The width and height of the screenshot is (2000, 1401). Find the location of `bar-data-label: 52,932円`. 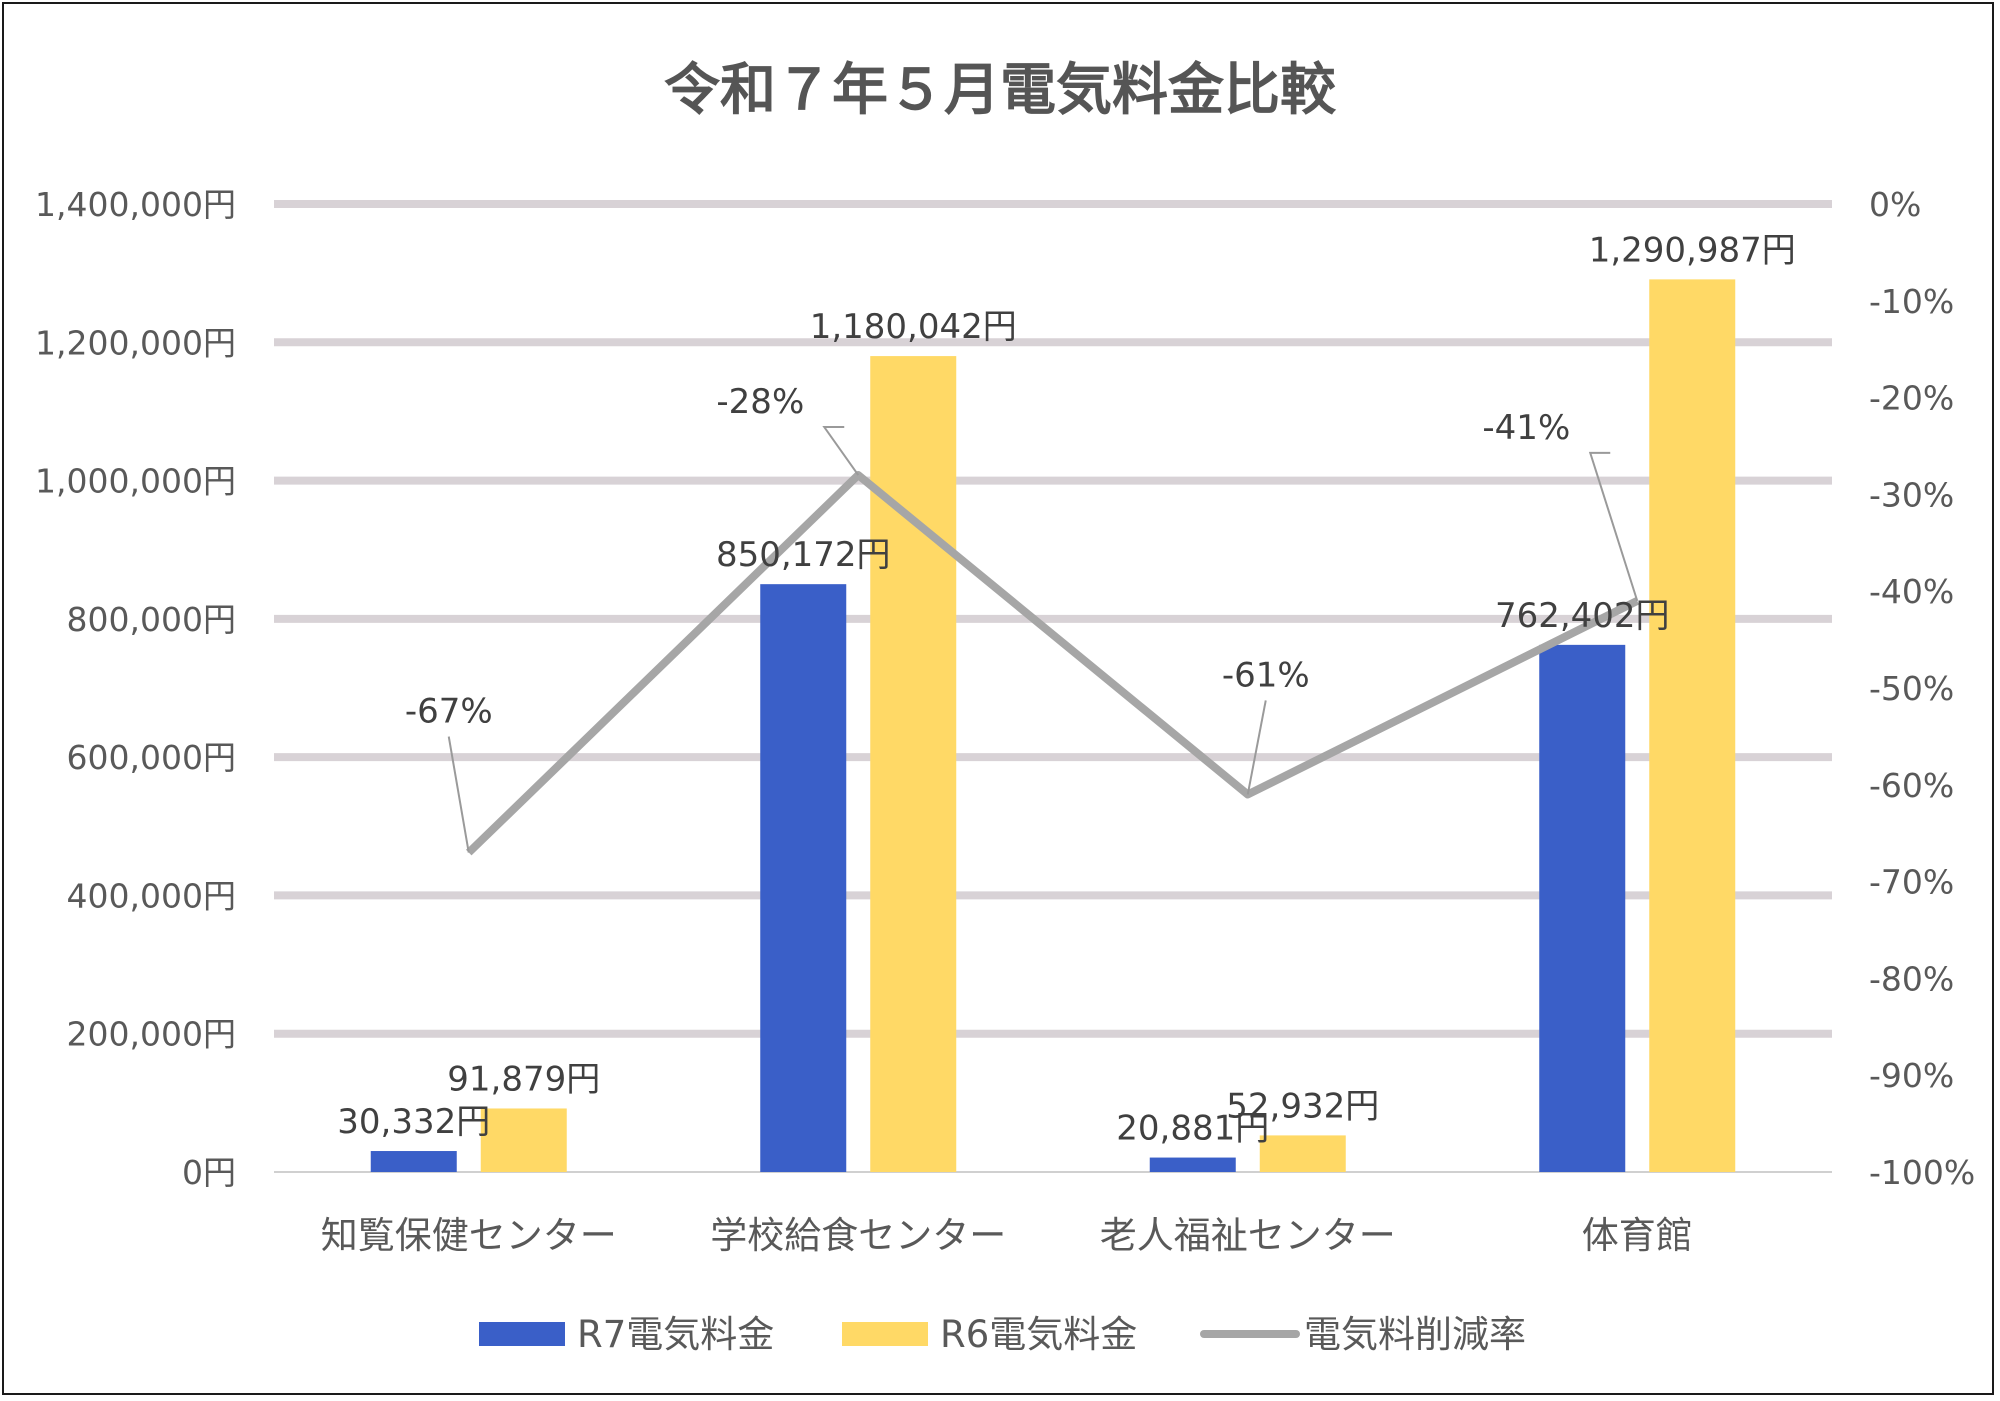

bar-data-label: 52,932円 is located at coordinates (1302, 1106).